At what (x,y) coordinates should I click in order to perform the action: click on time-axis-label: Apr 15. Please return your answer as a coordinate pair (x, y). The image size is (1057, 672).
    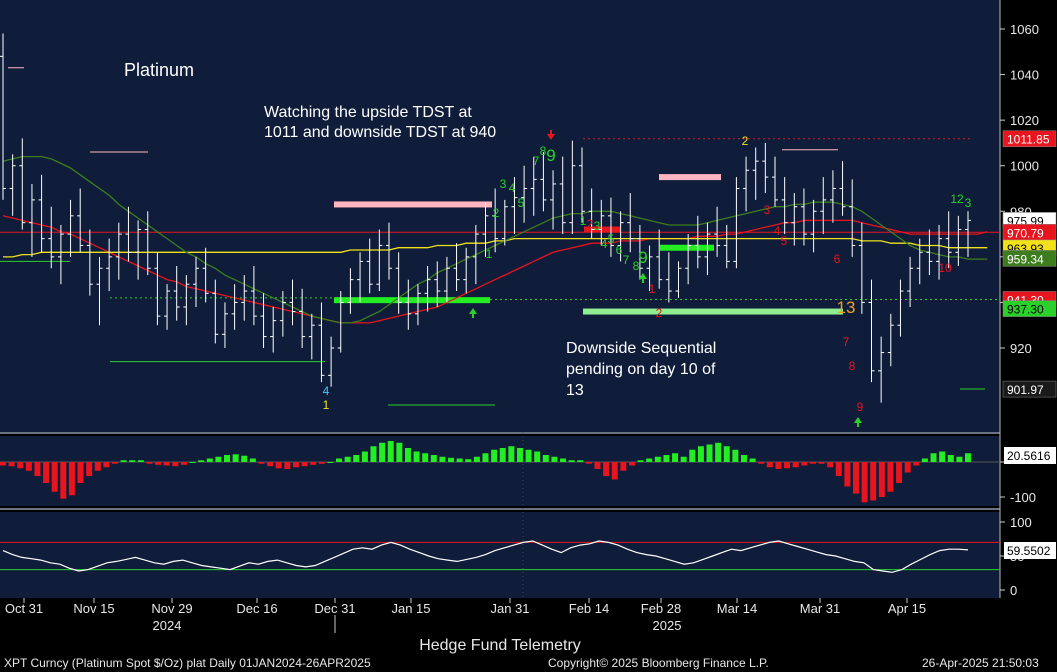
    Looking at the image, I should click on (907, 608).